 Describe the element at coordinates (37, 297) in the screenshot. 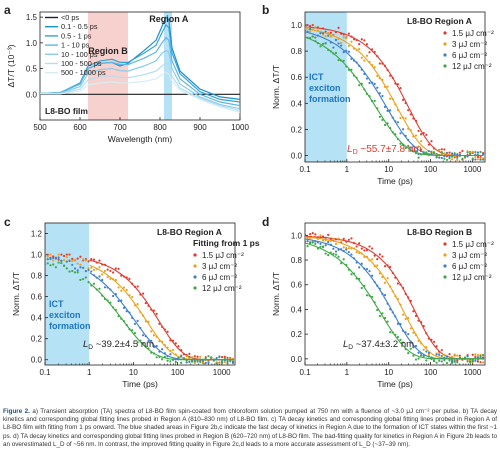

I see `y-tick-label: 0.6` at that location.